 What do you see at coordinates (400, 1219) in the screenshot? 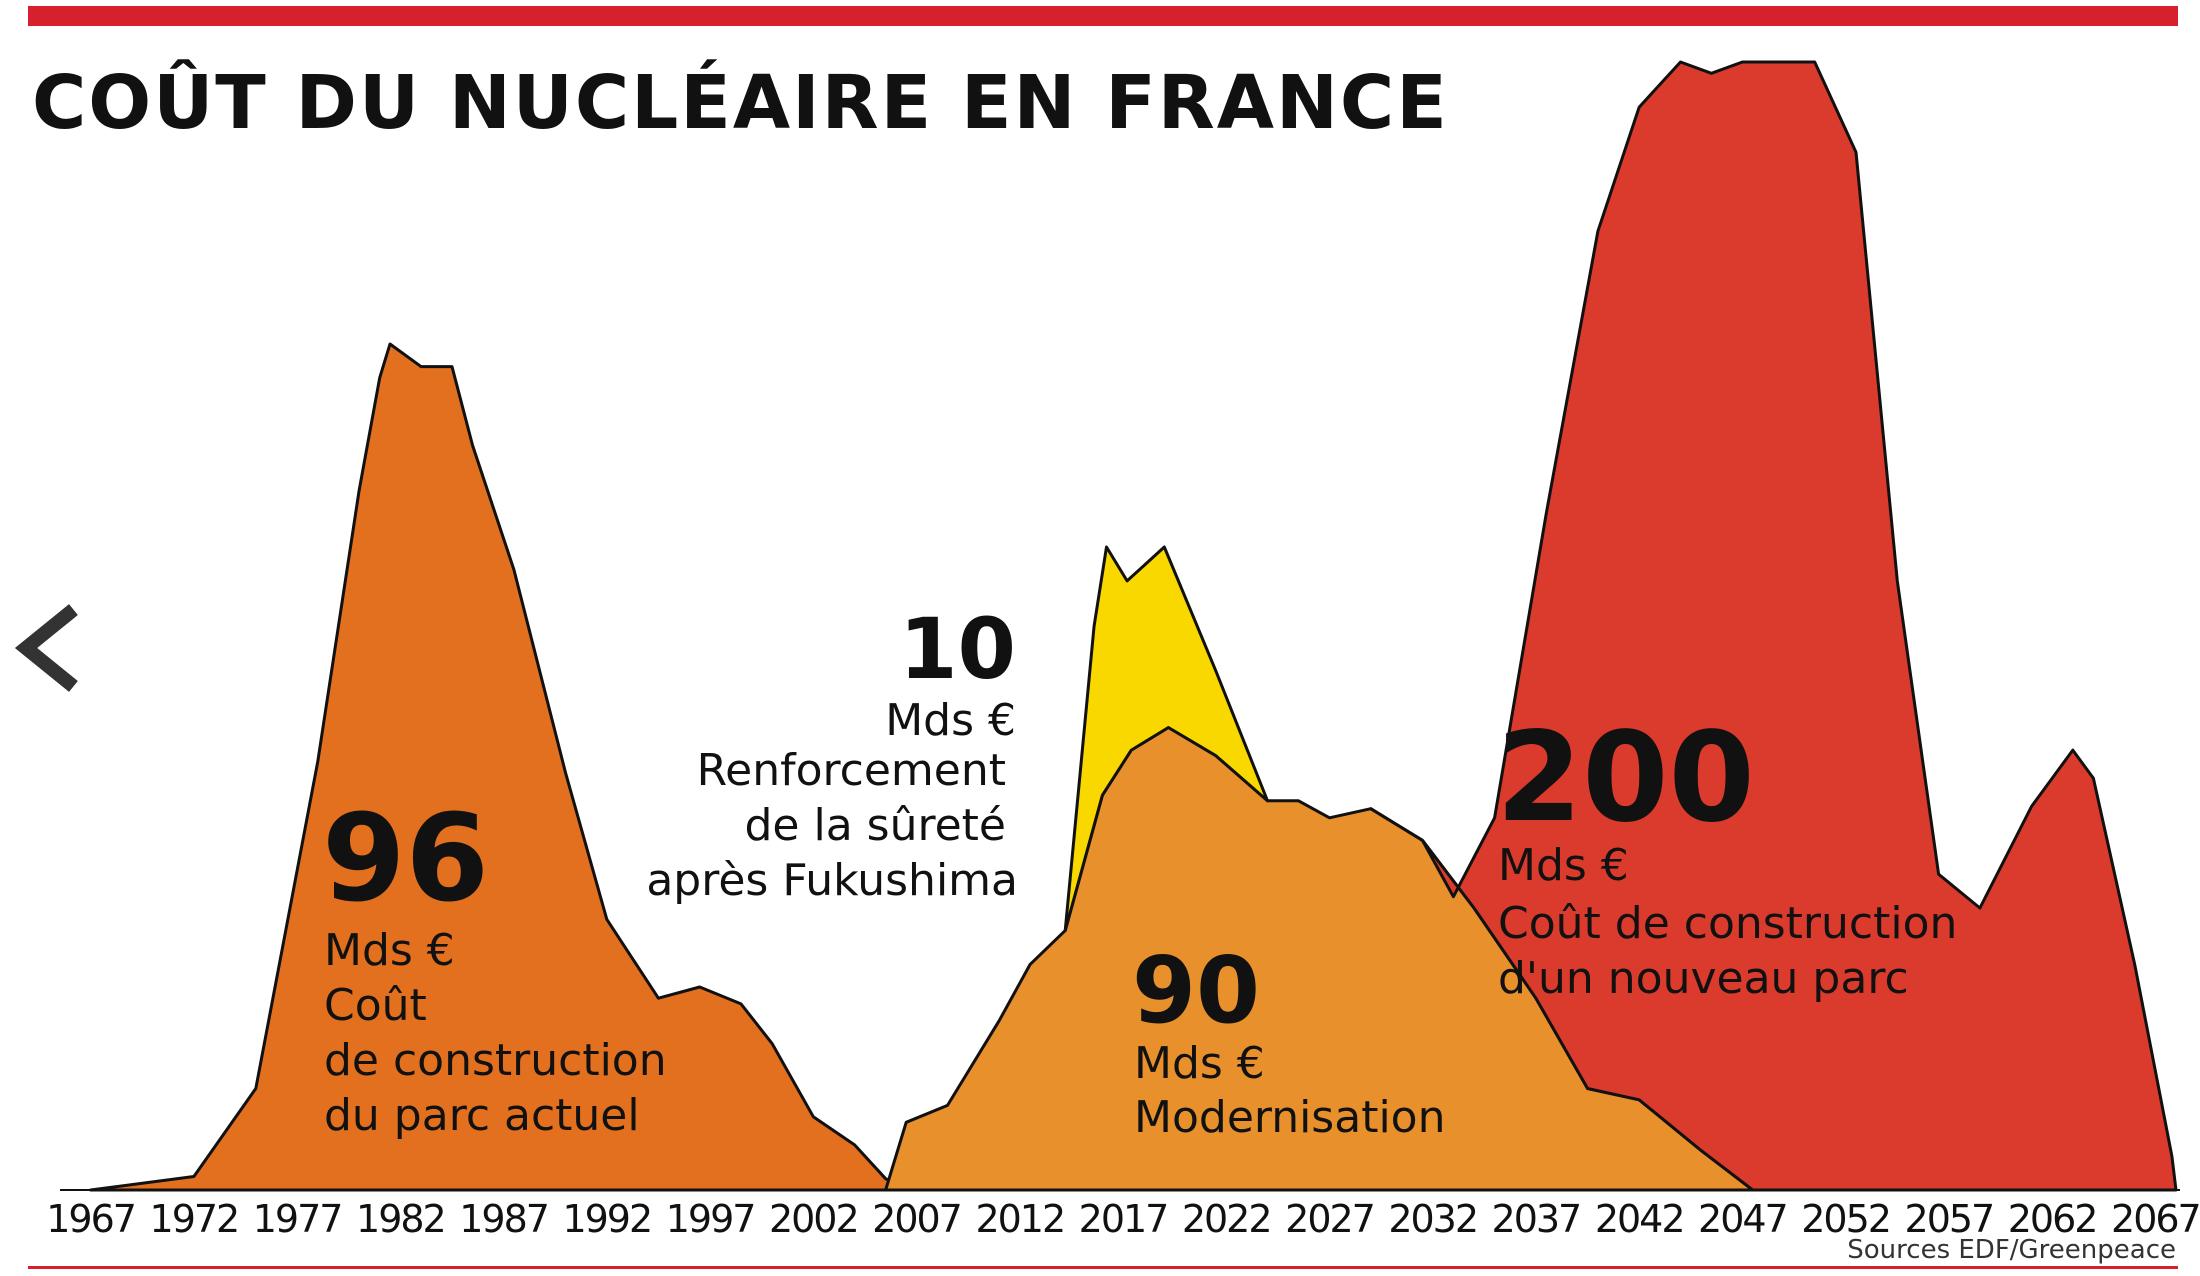
I see `x-tick-label: 1982` at bounding box center [400, 1219].